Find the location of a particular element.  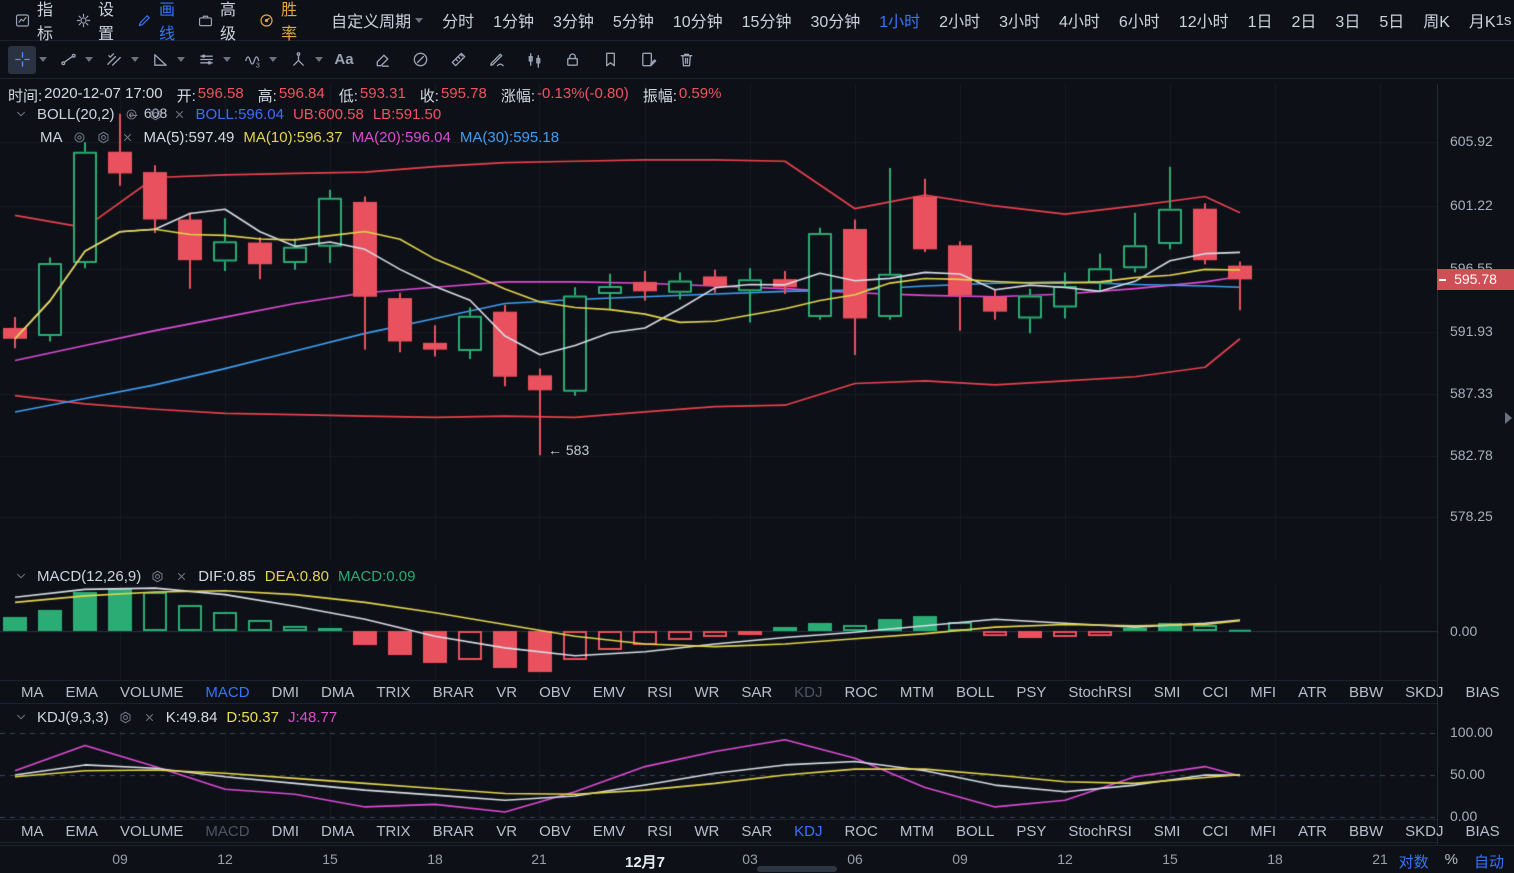

timeframe-5日: 5日 is located at coordinates (1392, 22).